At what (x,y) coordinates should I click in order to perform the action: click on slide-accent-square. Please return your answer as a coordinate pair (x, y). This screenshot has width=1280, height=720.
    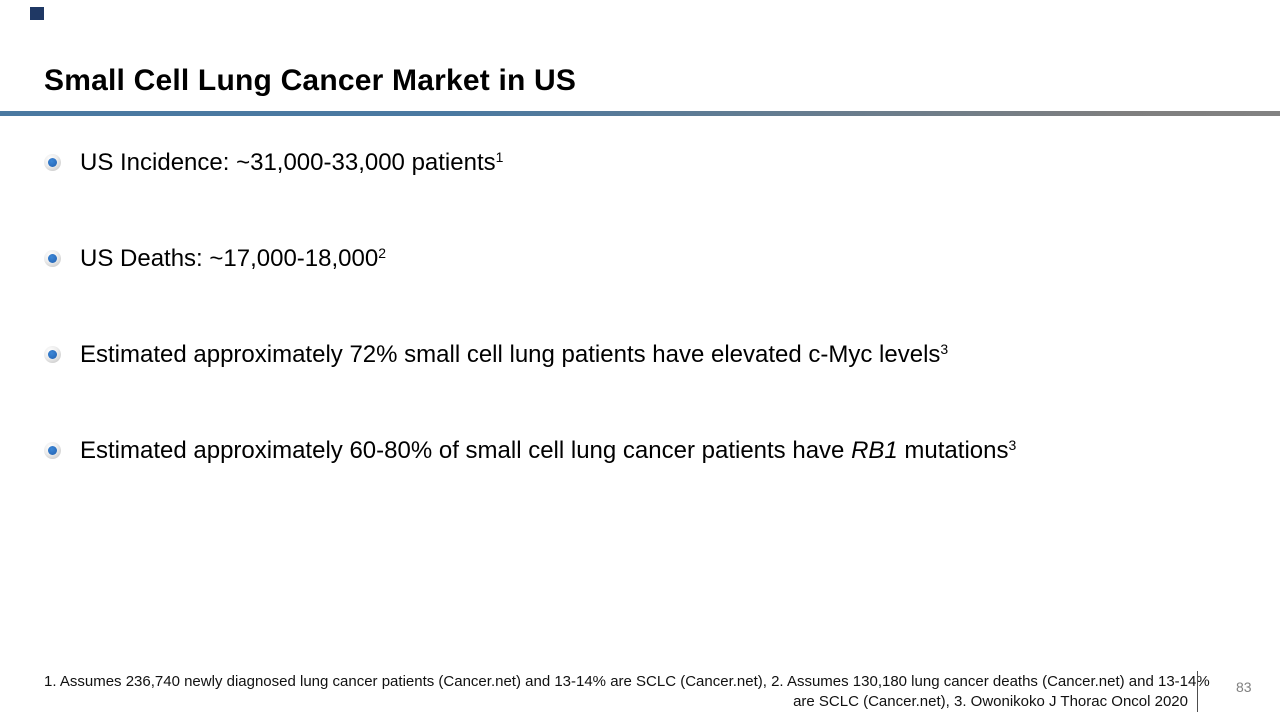
    Looking at the image, I should click on (37, 13).